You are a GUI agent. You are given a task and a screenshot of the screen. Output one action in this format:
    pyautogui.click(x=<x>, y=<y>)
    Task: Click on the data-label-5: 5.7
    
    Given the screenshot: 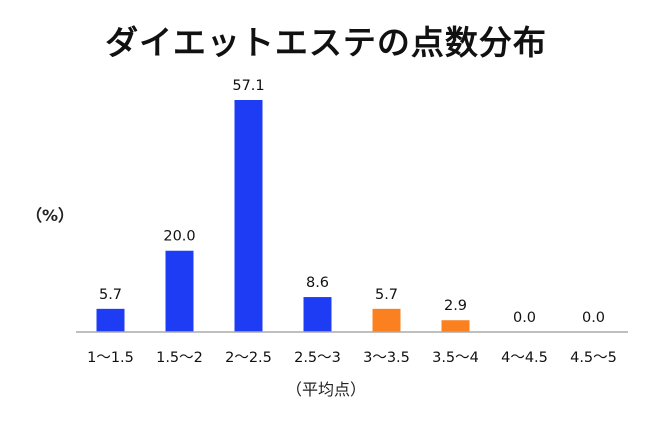 What is the action you would take?
    pyautogui.click(x=386, y=295)
    